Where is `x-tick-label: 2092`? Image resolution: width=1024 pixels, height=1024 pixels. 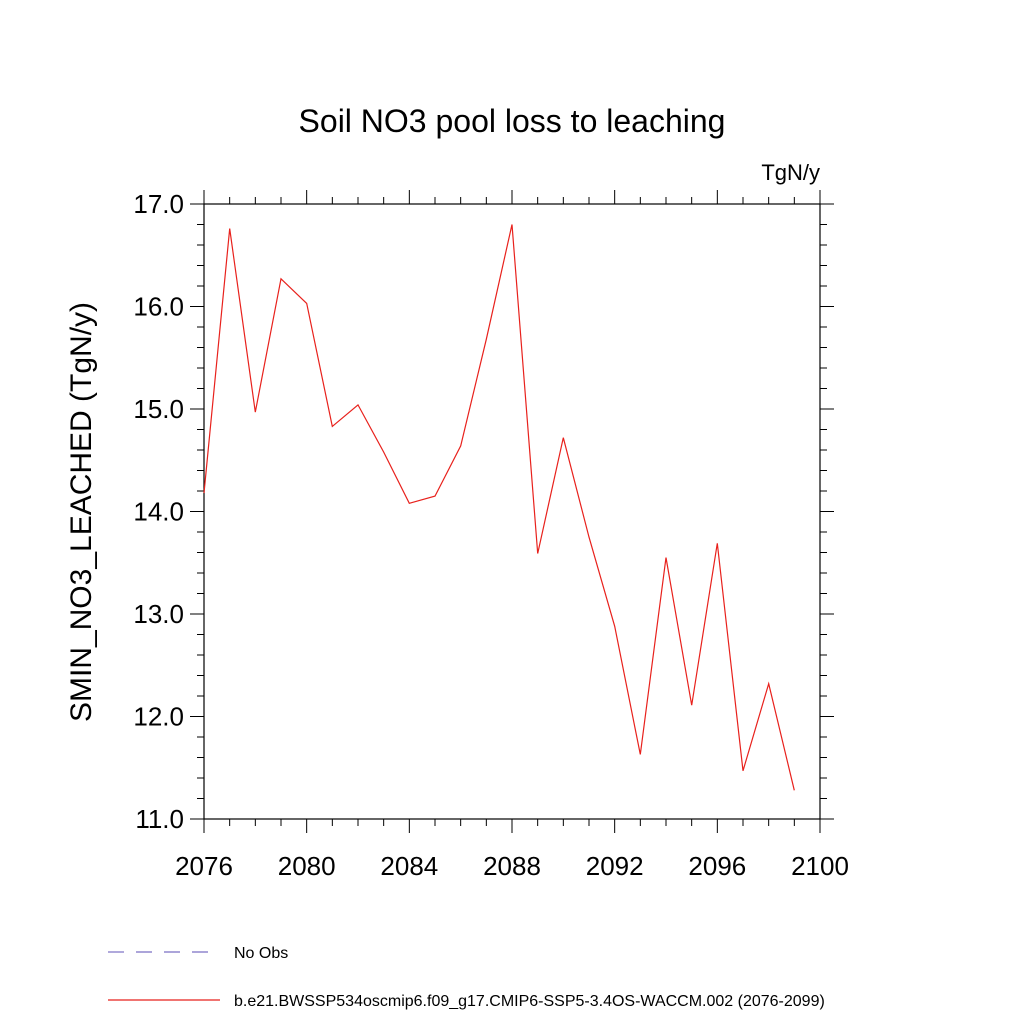 x-tick-label: 2092 is located at coordinates (615, 866).